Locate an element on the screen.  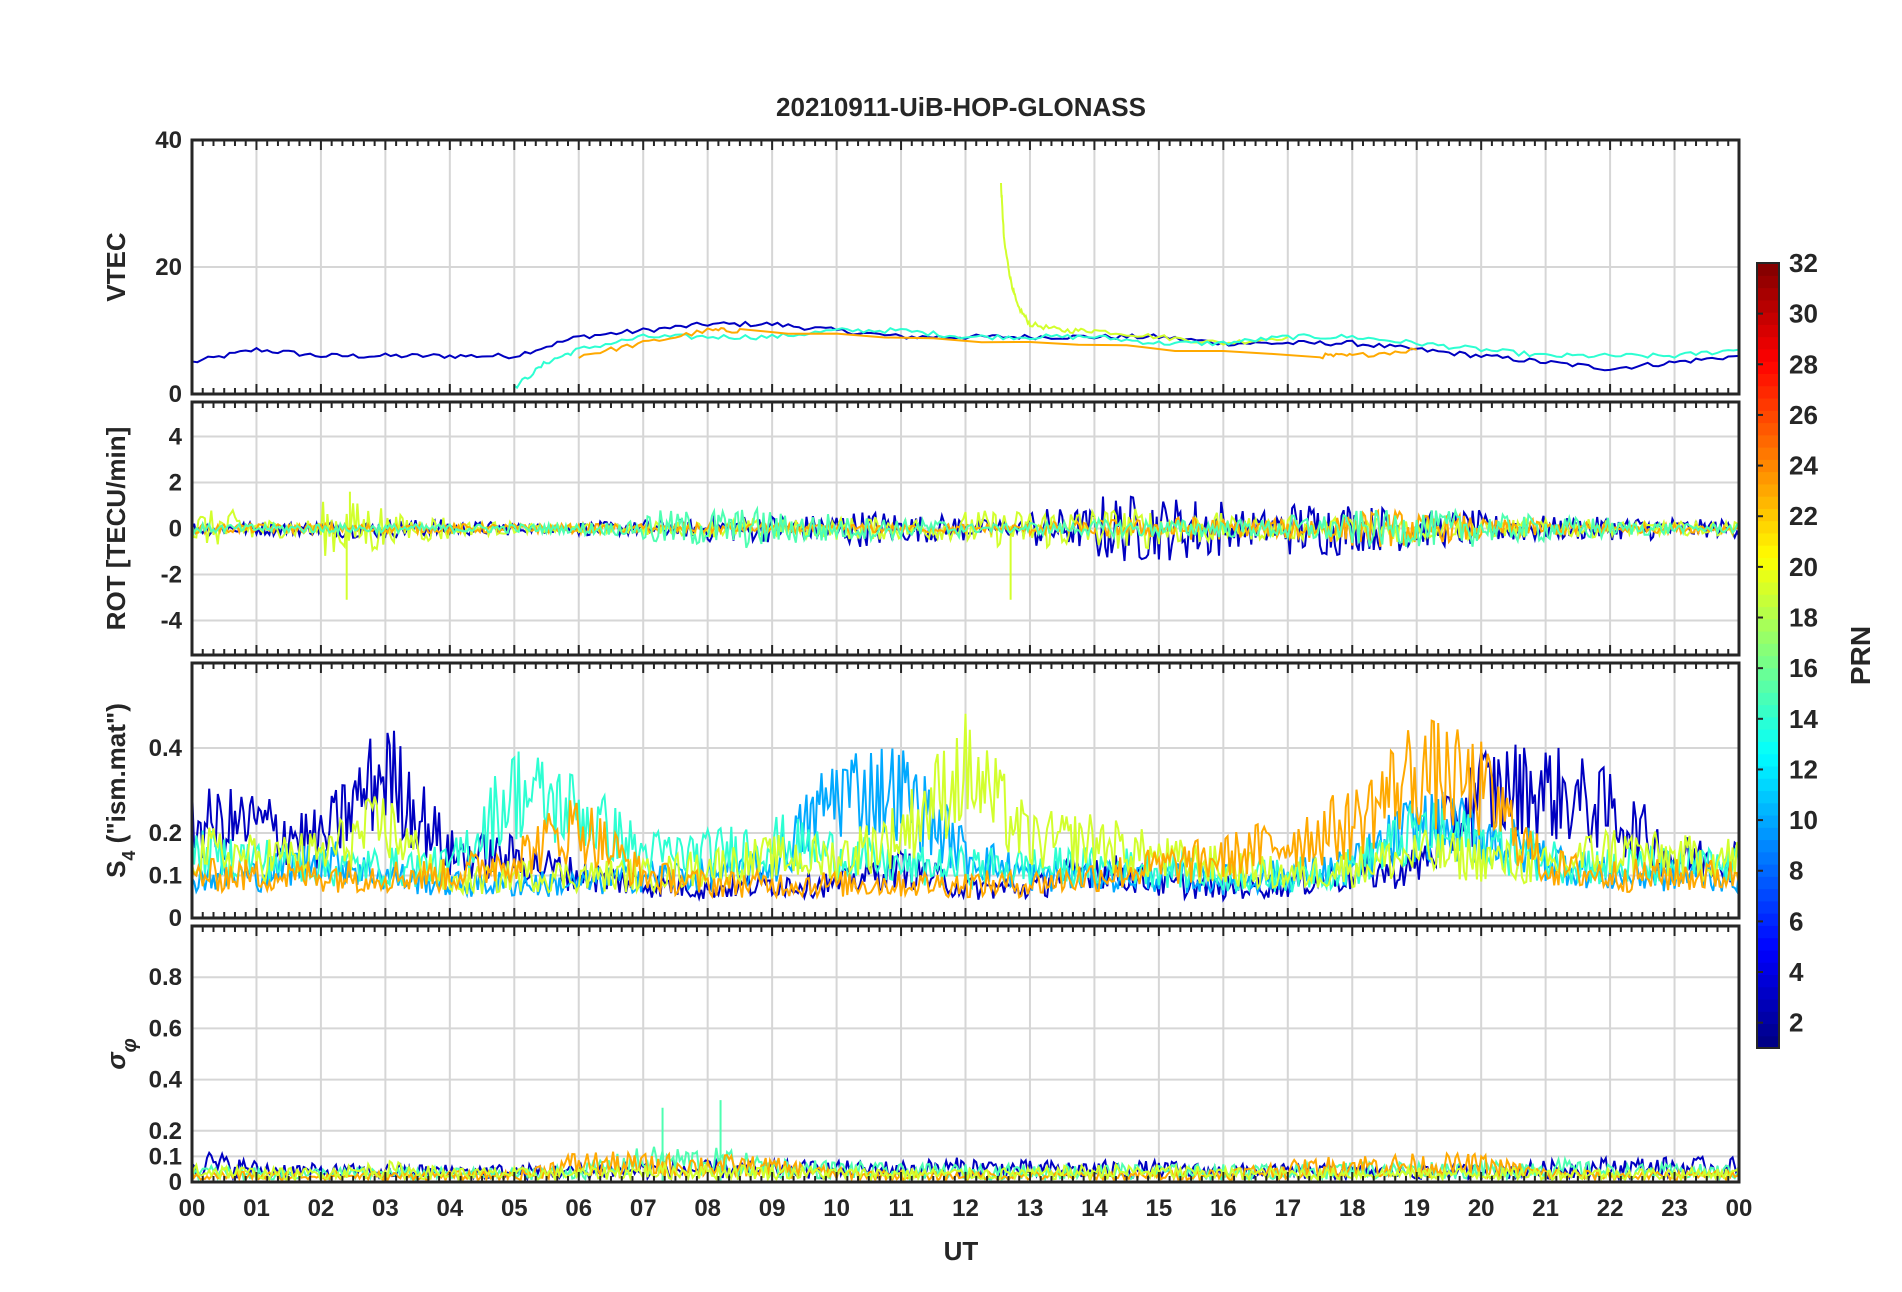
x-tick-label: 04 is located at coordinates (449, 1208).